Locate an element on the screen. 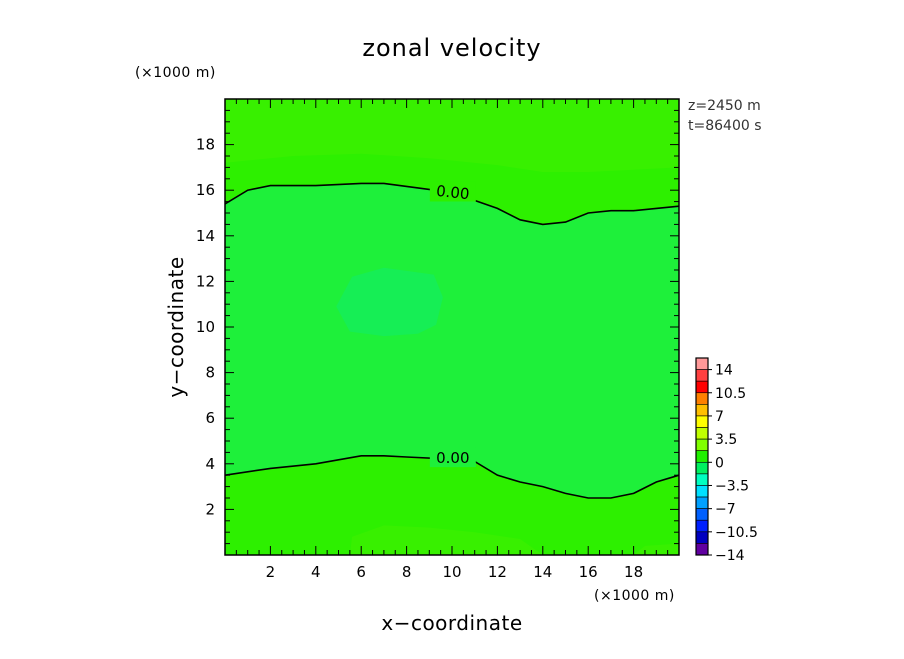 The height and width of the screenshot is (659, 904). colorbar-label: 10.5 is located at coordinates (730, 394).